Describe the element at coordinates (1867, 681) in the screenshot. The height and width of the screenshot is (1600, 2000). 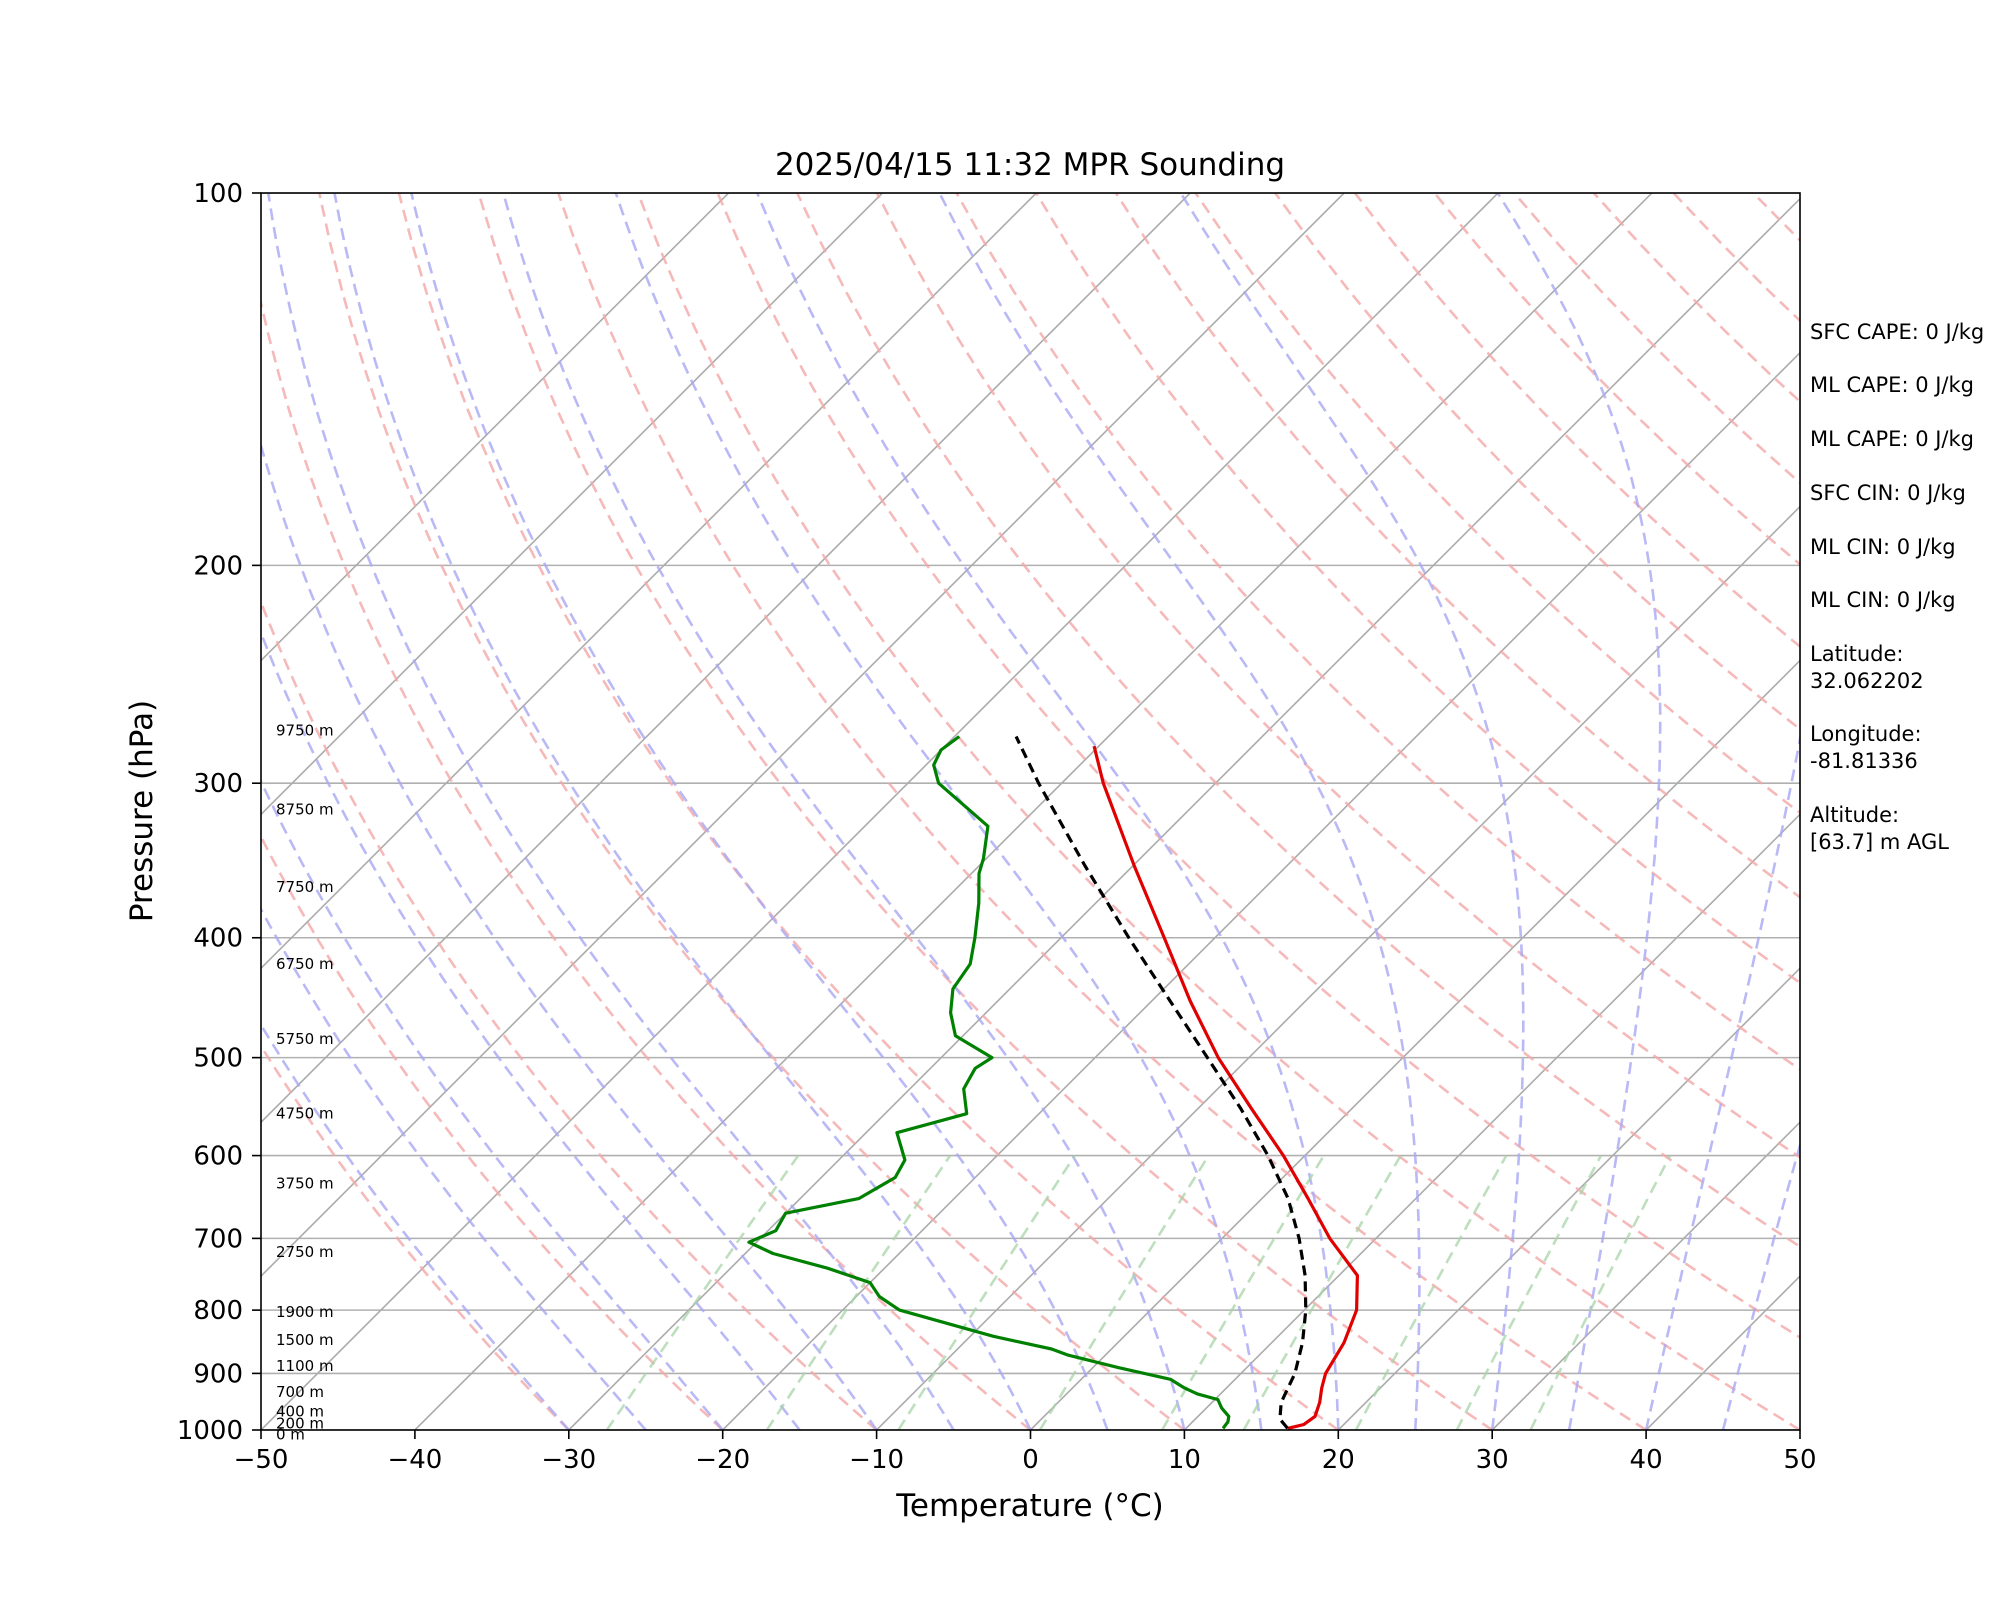
I see `latitude-value: 32.062202` at that location.